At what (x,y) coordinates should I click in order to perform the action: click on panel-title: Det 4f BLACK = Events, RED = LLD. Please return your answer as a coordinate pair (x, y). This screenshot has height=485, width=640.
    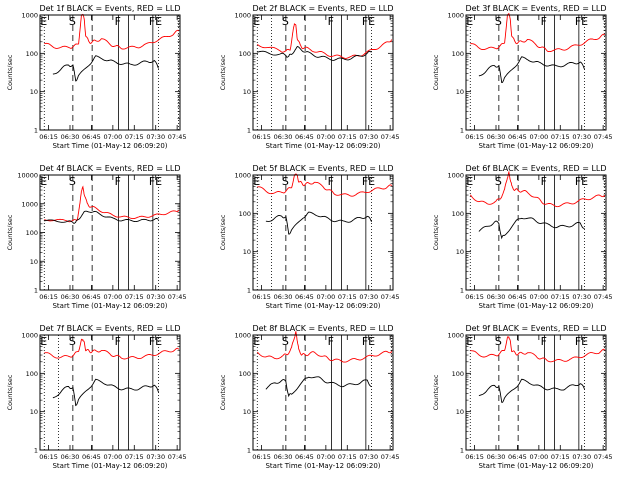
    Looking at the image, I should click on (109, 168).